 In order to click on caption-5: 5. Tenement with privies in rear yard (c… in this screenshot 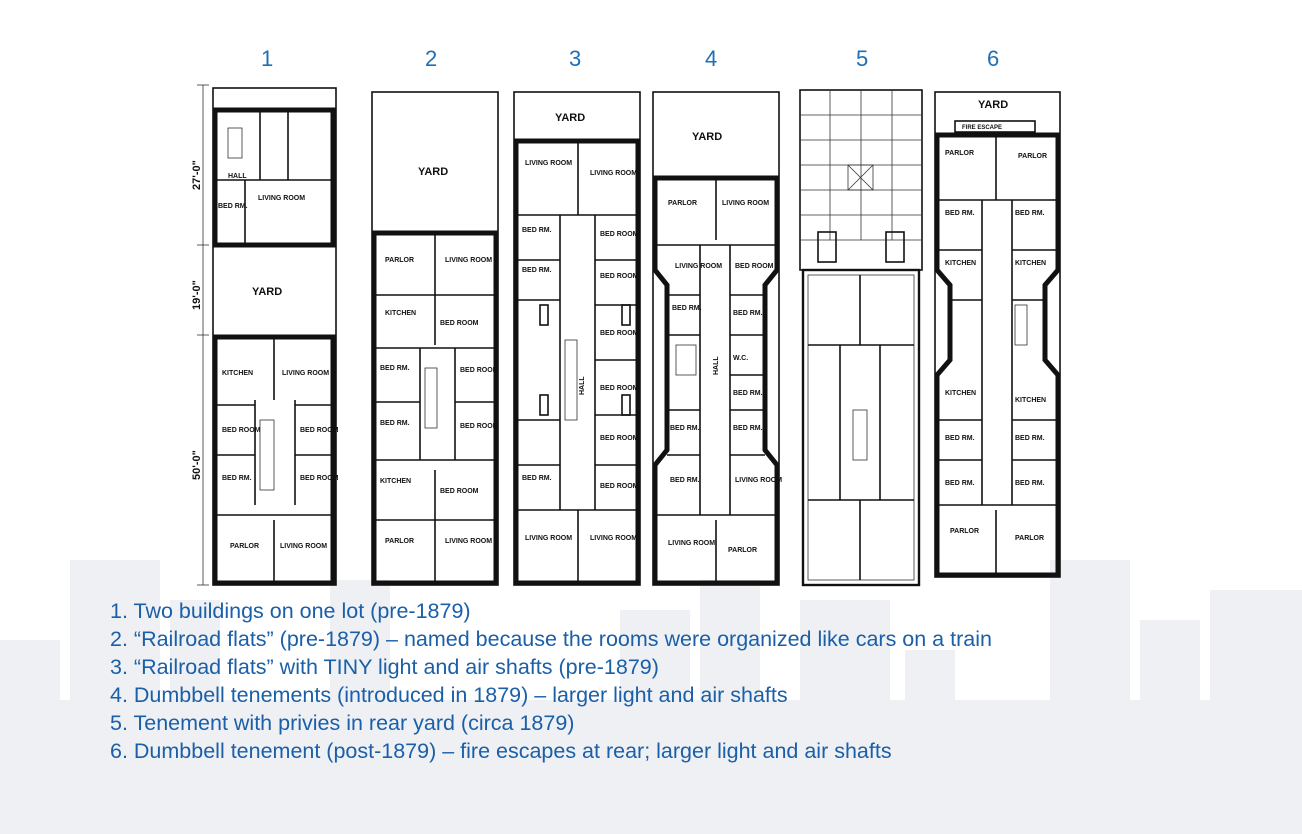, I will do `click(342, 723)`.